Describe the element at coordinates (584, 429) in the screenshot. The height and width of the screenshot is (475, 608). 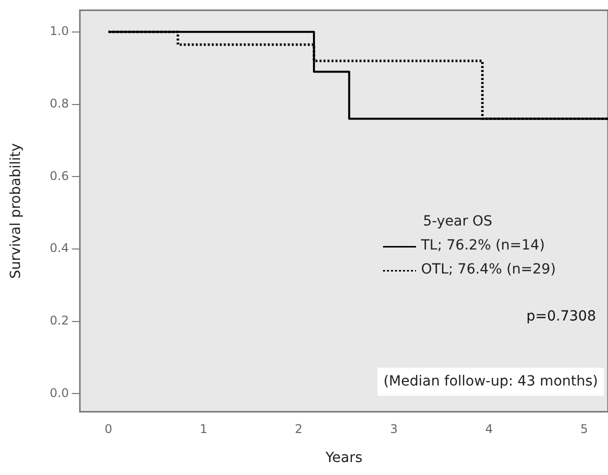
I see `x-tick-label: 5` at that location.